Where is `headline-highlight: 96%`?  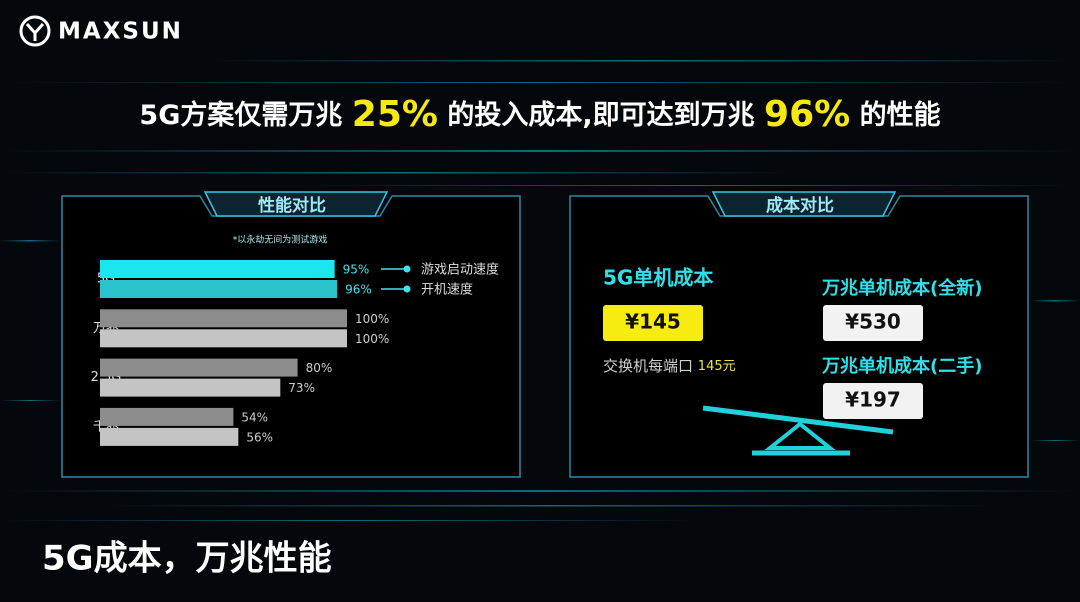 headline-highlight: 96% is located at coordinates (807, 114).